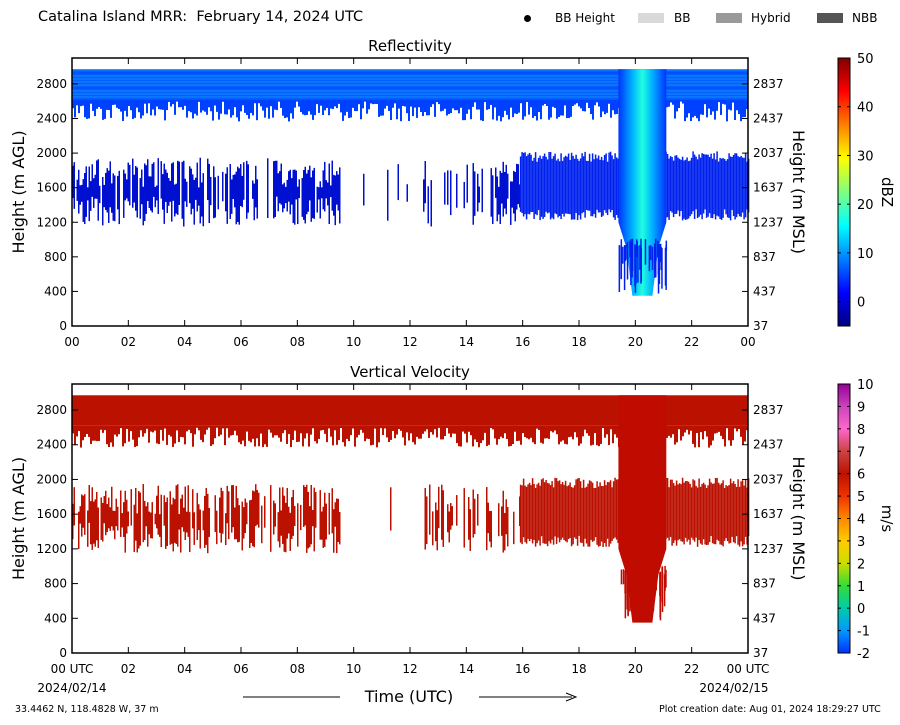 This screenshot has width=900, height=725. I want to click on y-right-tick-label: 2837, so click(768, 84).